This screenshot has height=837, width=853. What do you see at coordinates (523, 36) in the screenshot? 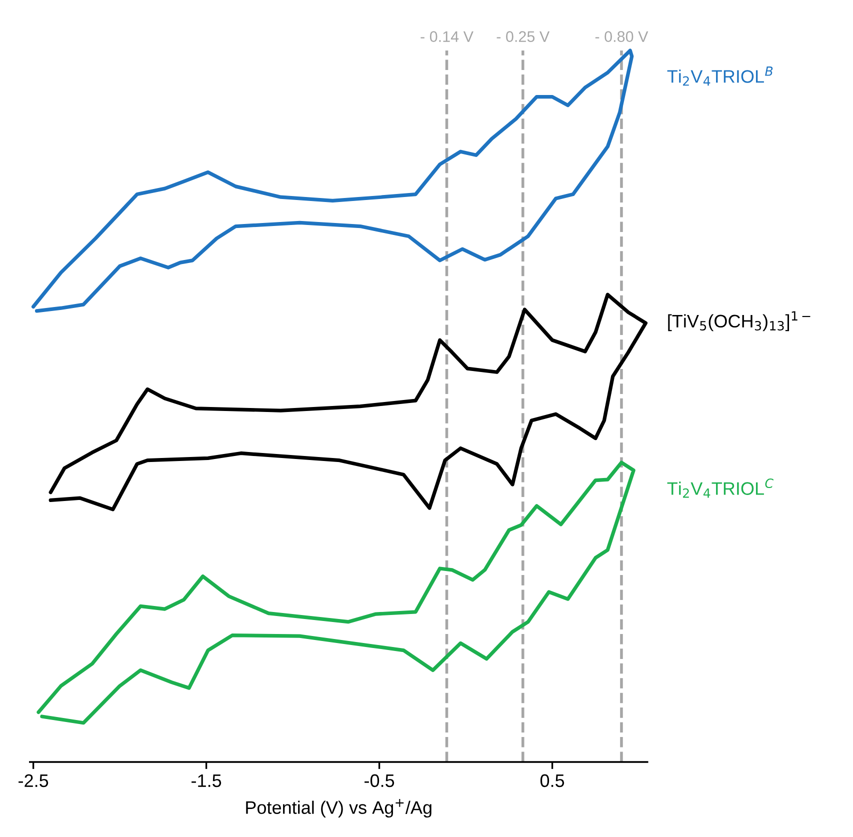
I see `ref-line-label: - 0.25 V` at bounding box center [523, 36].